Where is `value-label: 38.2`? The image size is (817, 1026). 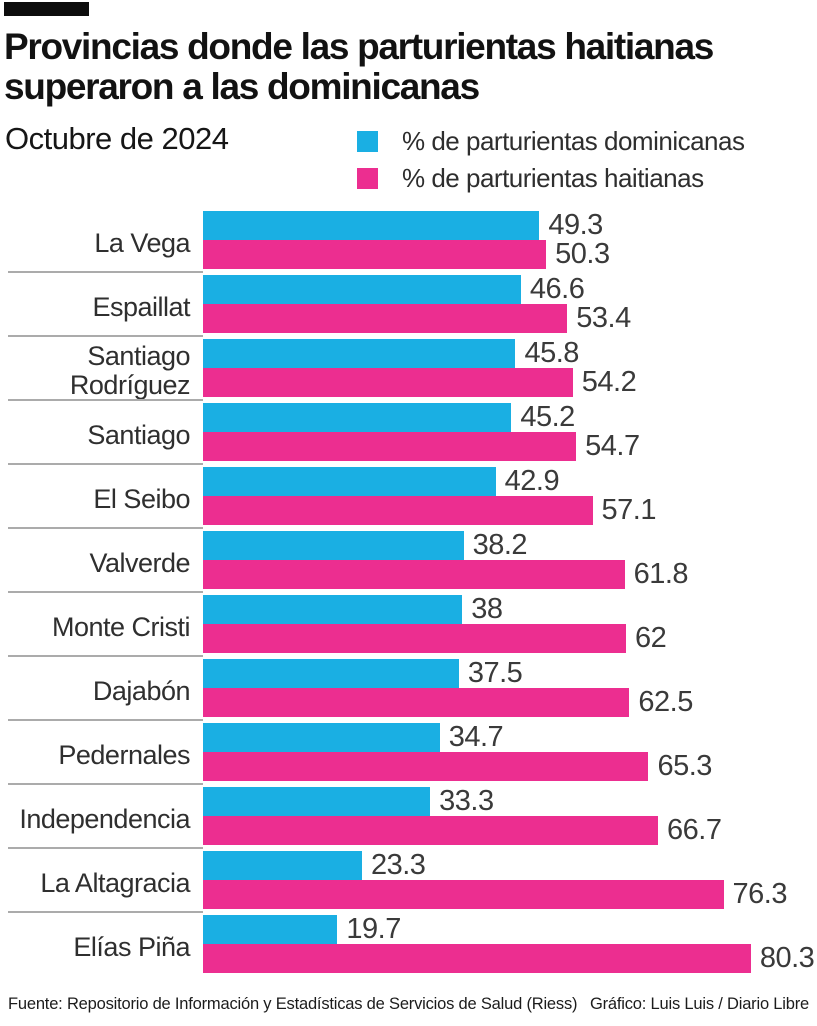
value-label: 38.2 is located at coordinates (500, 545).